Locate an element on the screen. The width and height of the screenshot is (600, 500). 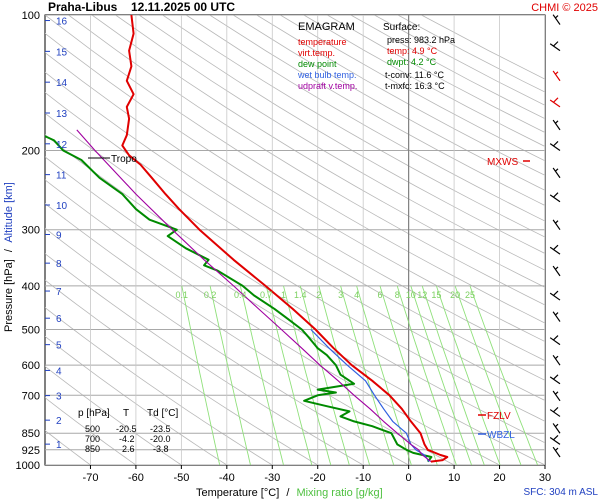
altitude-tick-label: 1 is located at coordinates (59, 445).